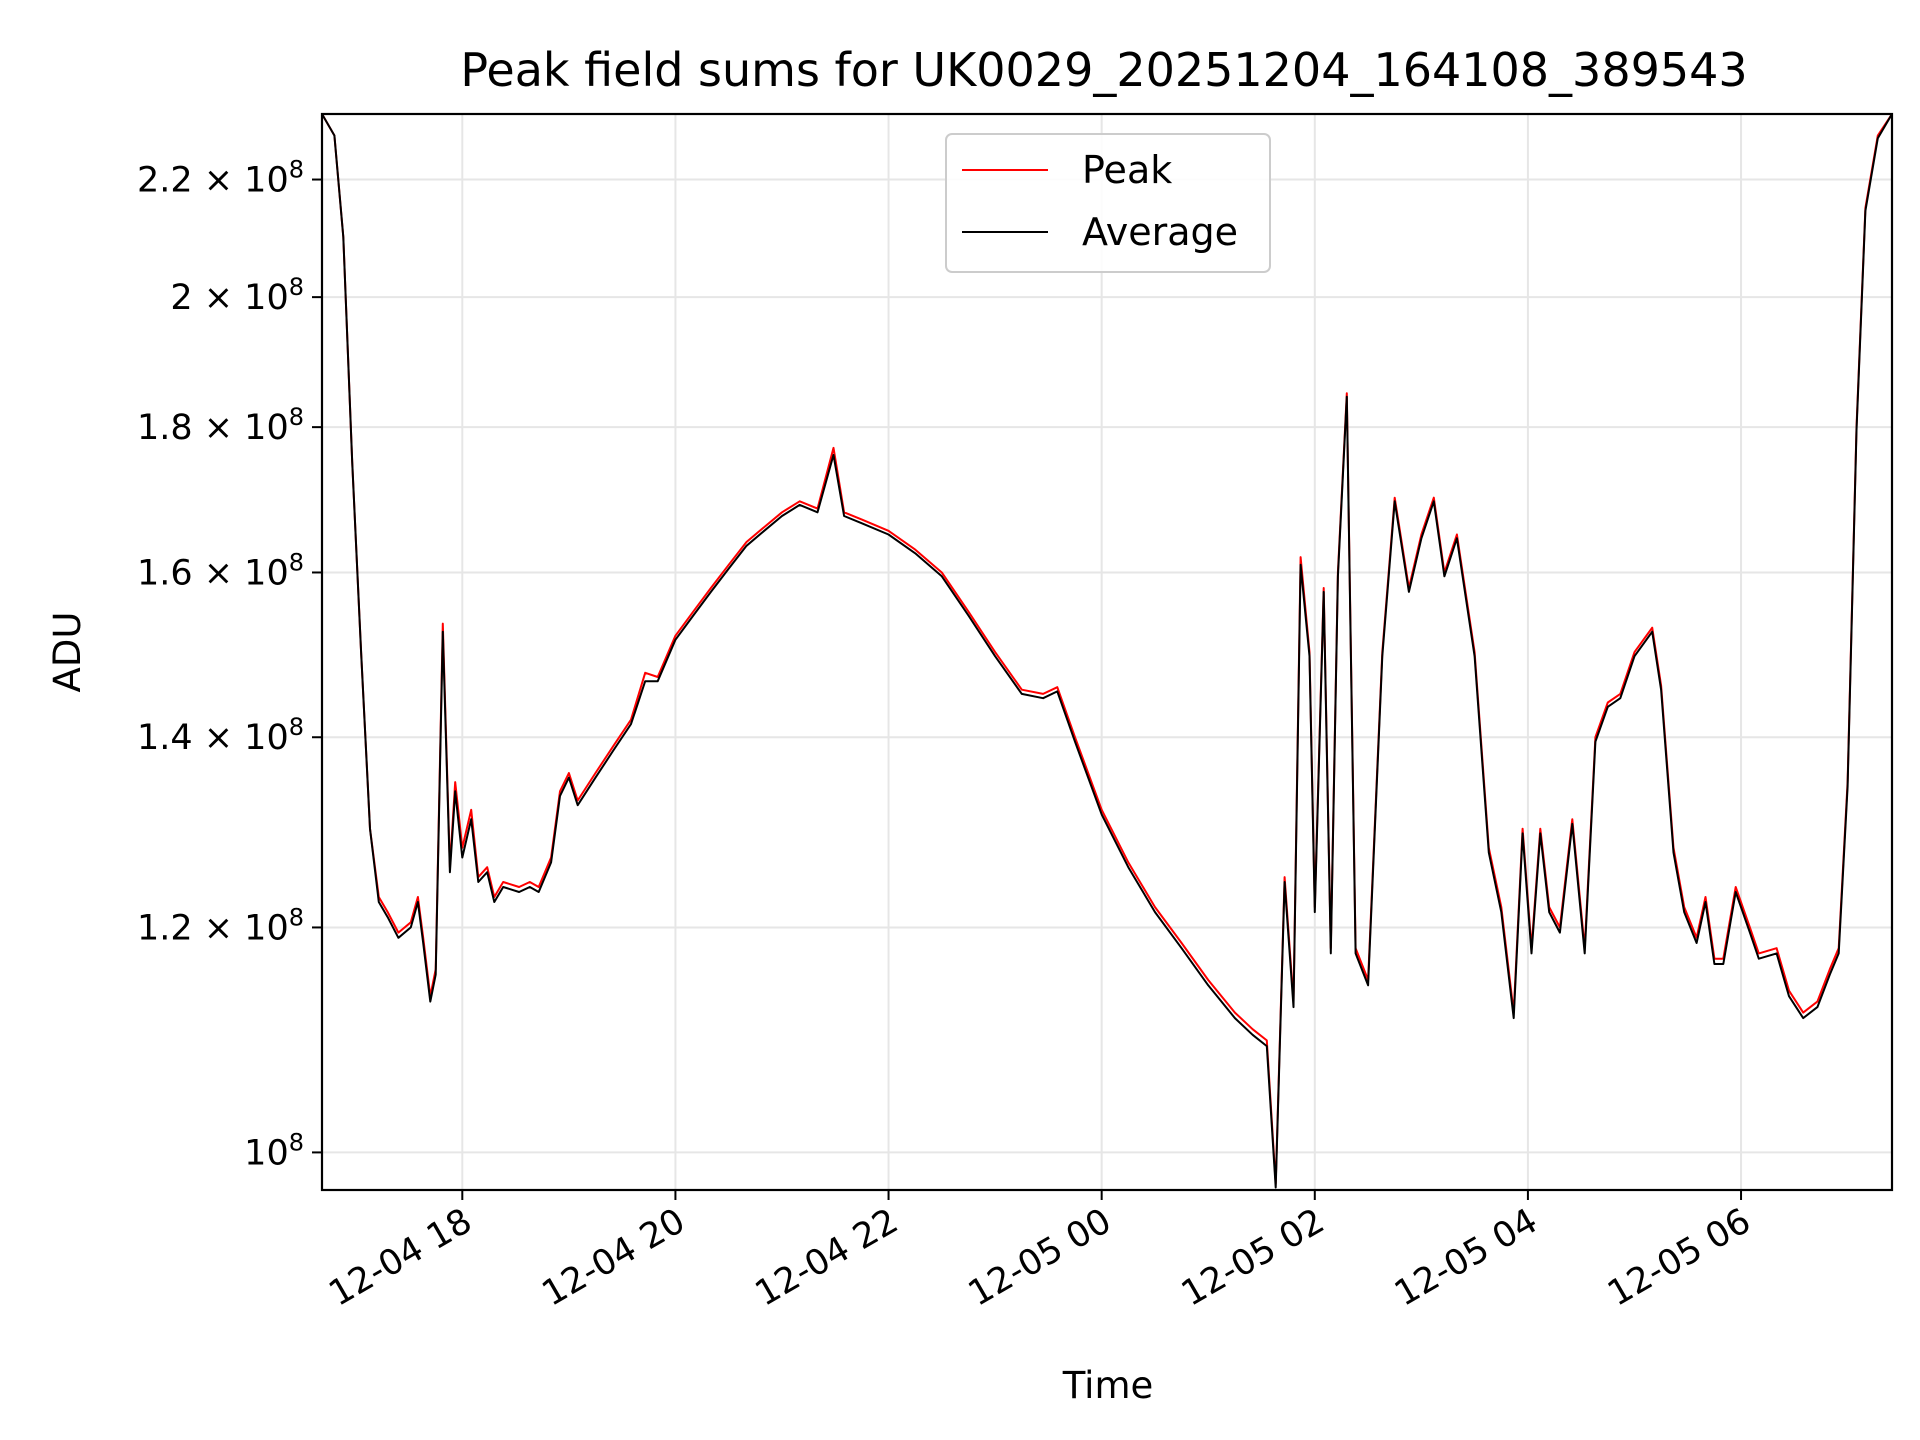 This screenshot has width=1920, height=1440. What do you see at coordinates (1466, 1257) in the screenshot?
I see `x-tick-label: 12-05 04` at bounding box center [1466, 1257].